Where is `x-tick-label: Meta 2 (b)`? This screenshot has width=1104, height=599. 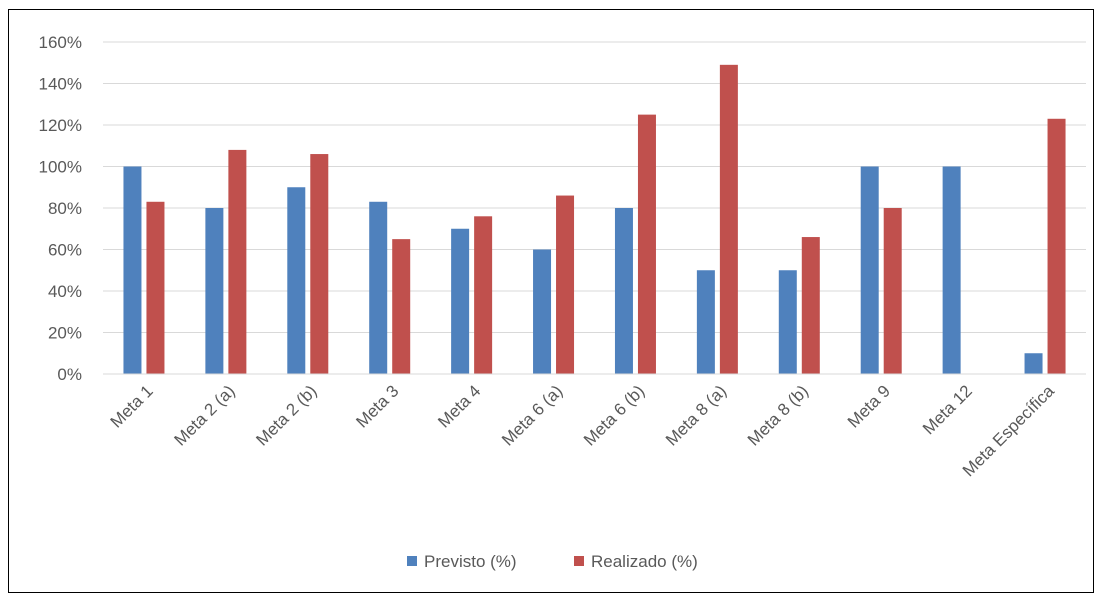 x-tick-label: Meta 2 (b) is located at coordinates (286, 415).